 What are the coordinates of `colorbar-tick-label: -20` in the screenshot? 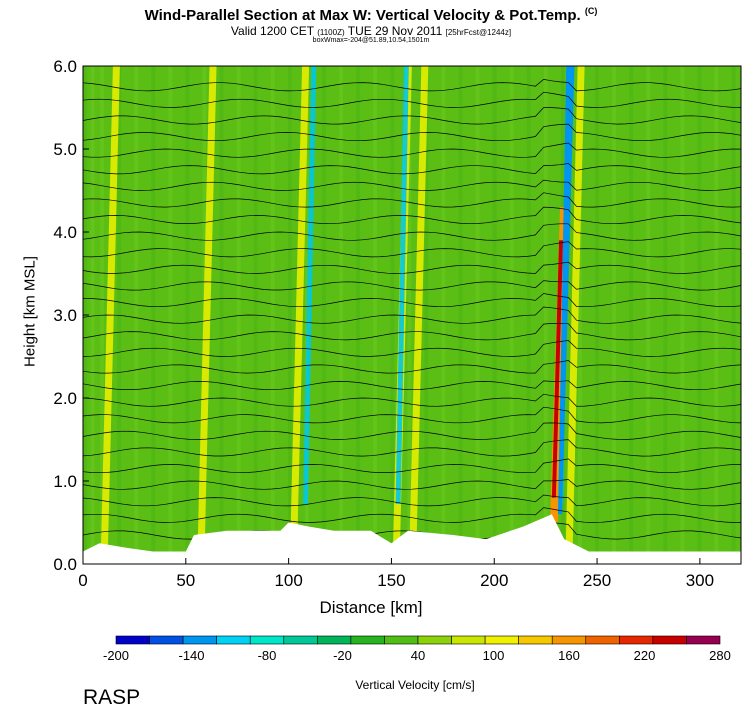 It's located at (342, 655).